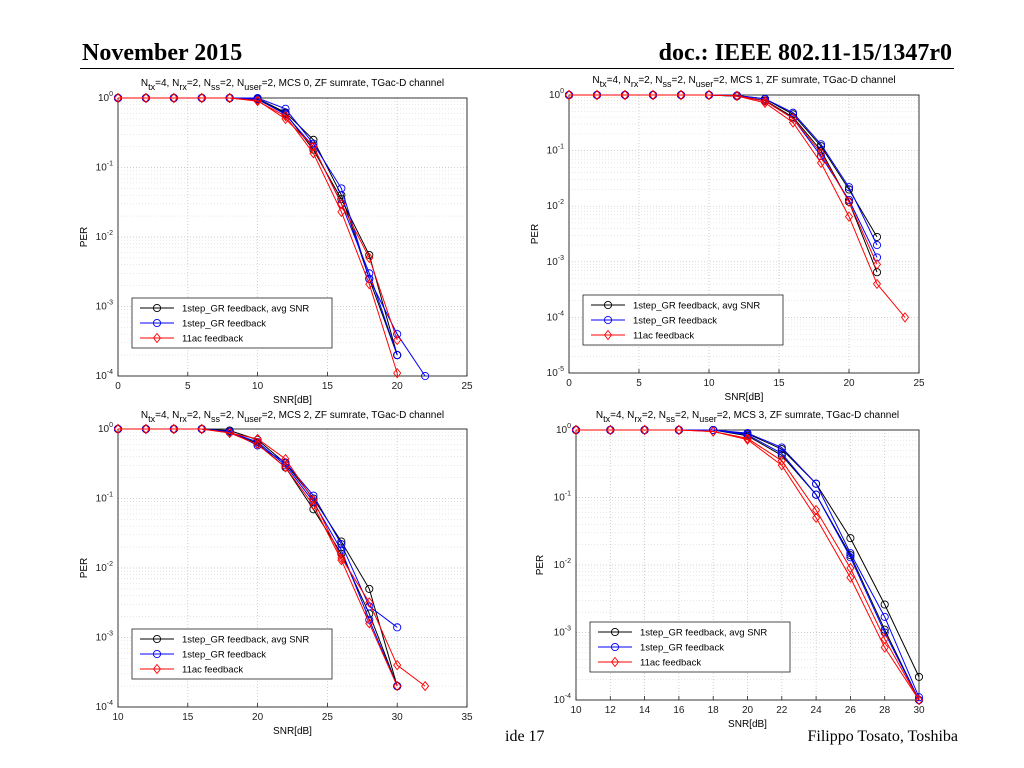  Describe the element at coordinates (645, 710) in the screenshot. I see `x-tick-label: 14` at that location.